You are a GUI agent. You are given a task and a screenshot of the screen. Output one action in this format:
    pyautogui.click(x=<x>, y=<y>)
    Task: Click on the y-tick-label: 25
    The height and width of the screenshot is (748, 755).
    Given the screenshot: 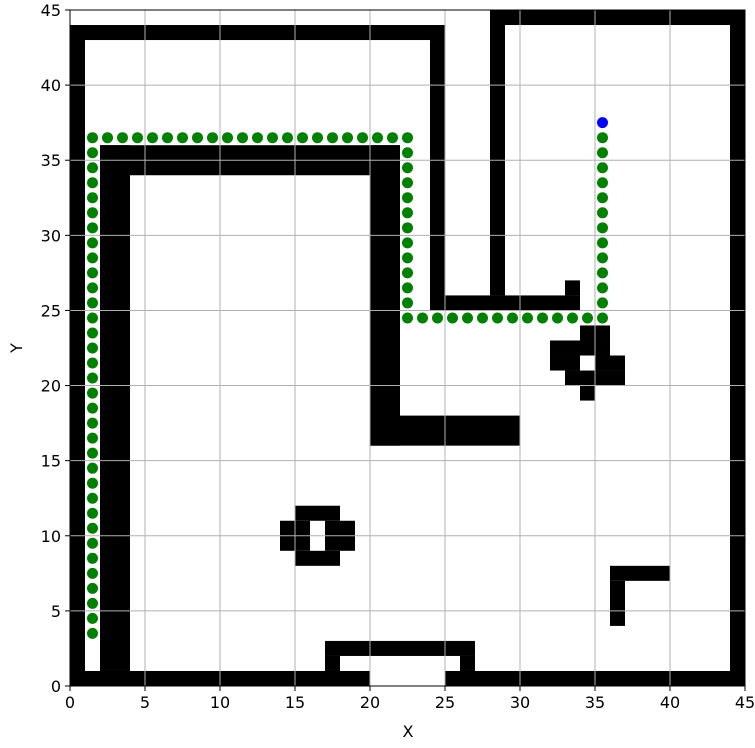 What is the action you would take?
    pyautogui.click(x=51, y=310)
    